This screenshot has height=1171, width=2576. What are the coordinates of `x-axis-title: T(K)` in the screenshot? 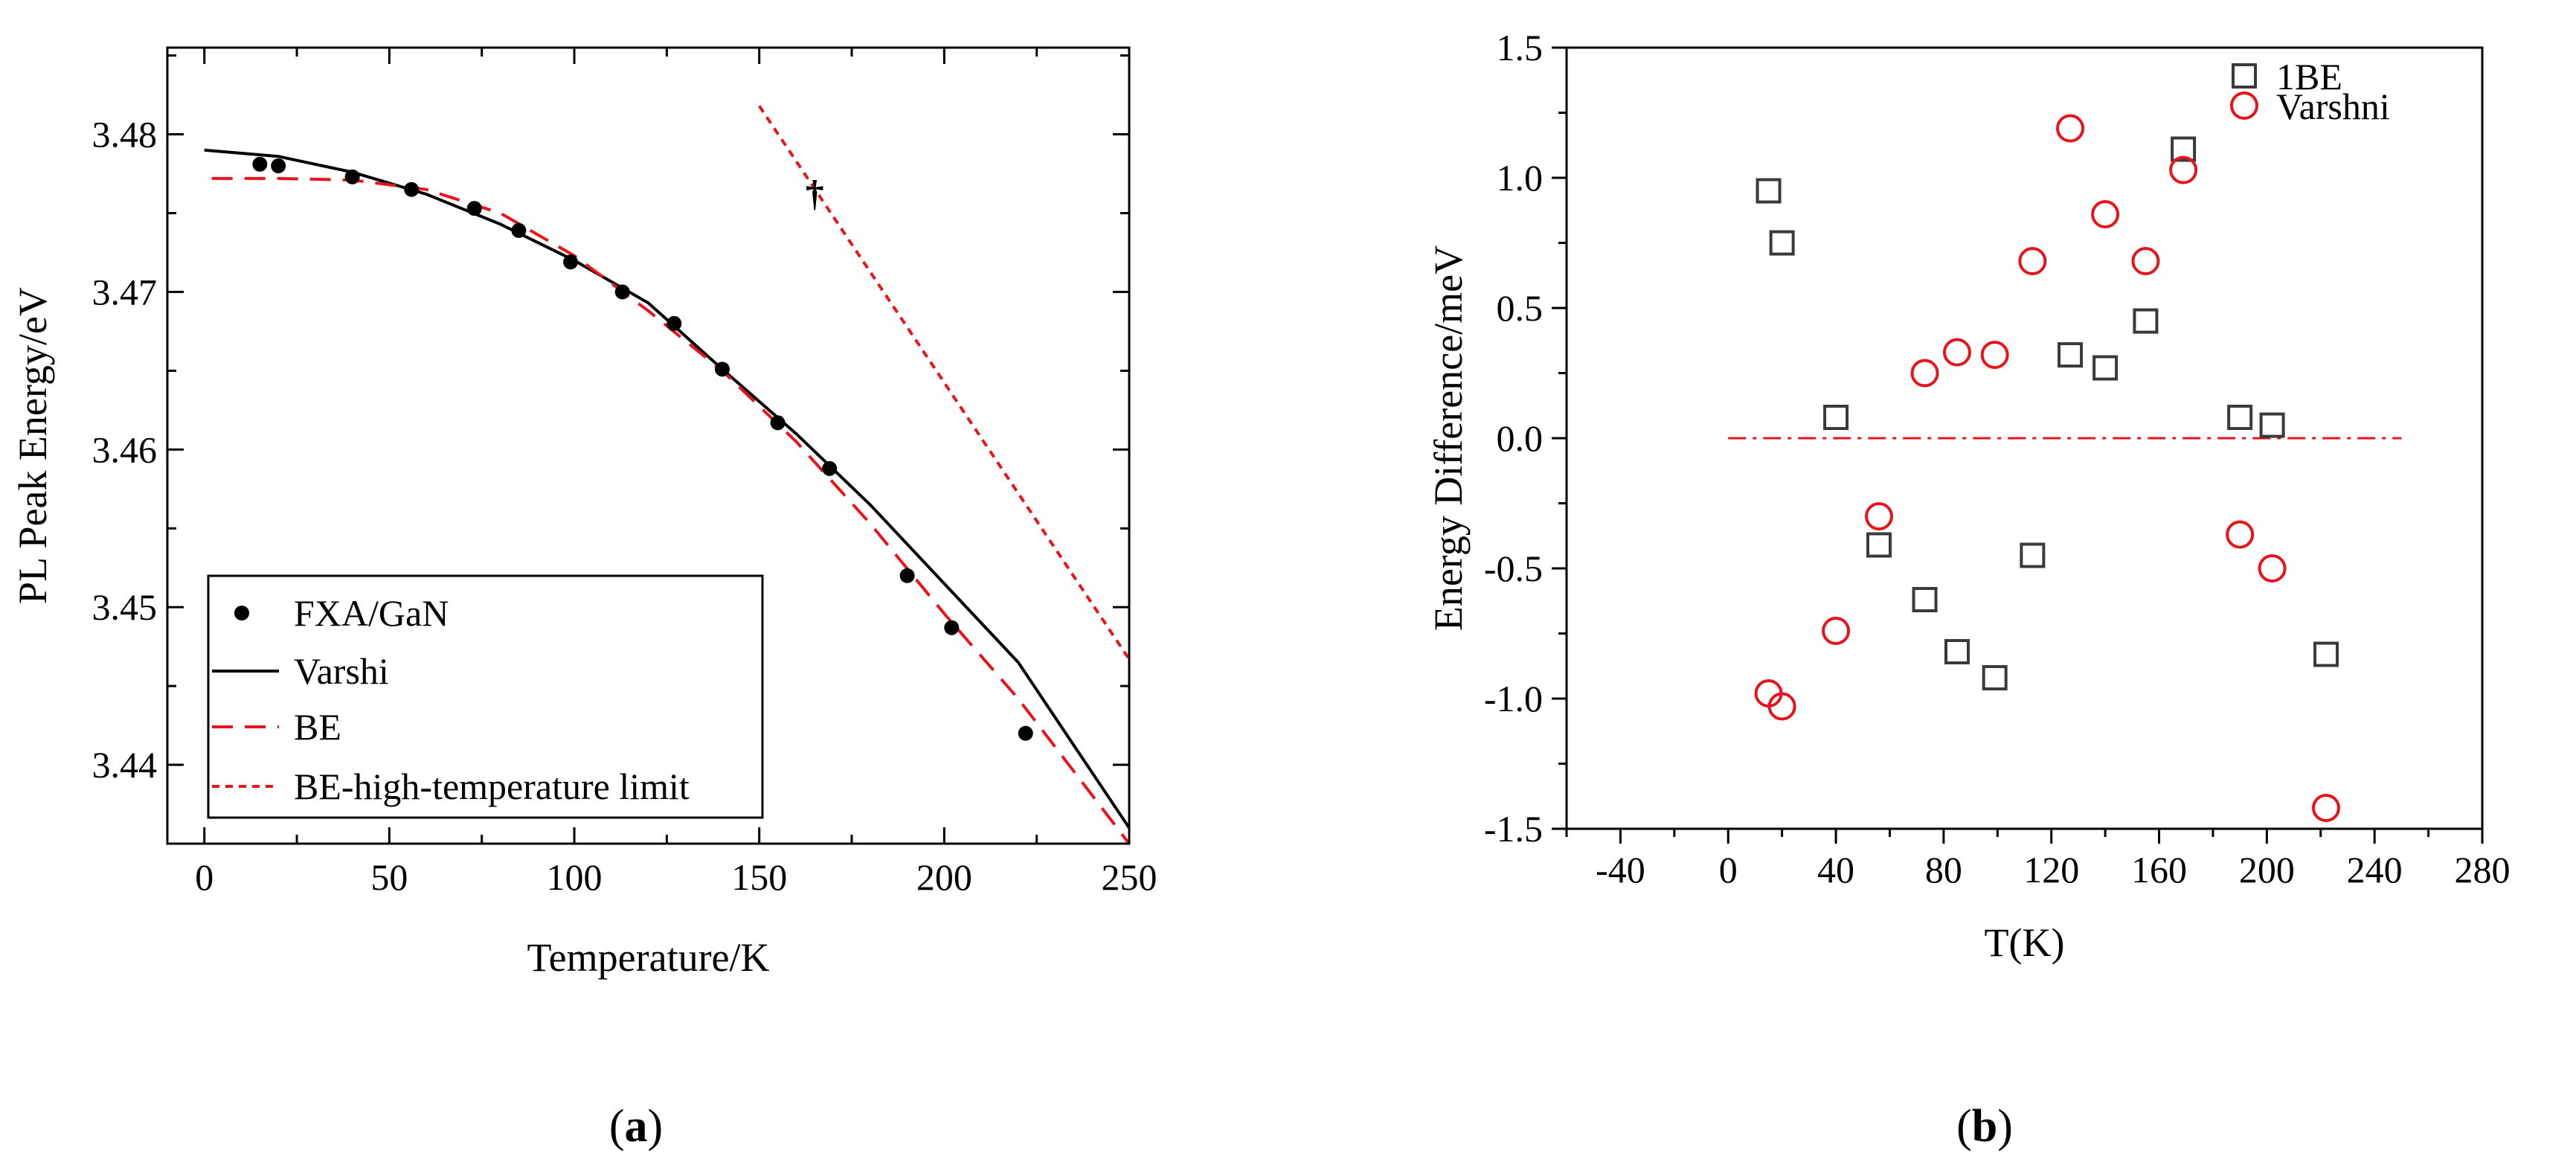 It's located at (2025, 942).